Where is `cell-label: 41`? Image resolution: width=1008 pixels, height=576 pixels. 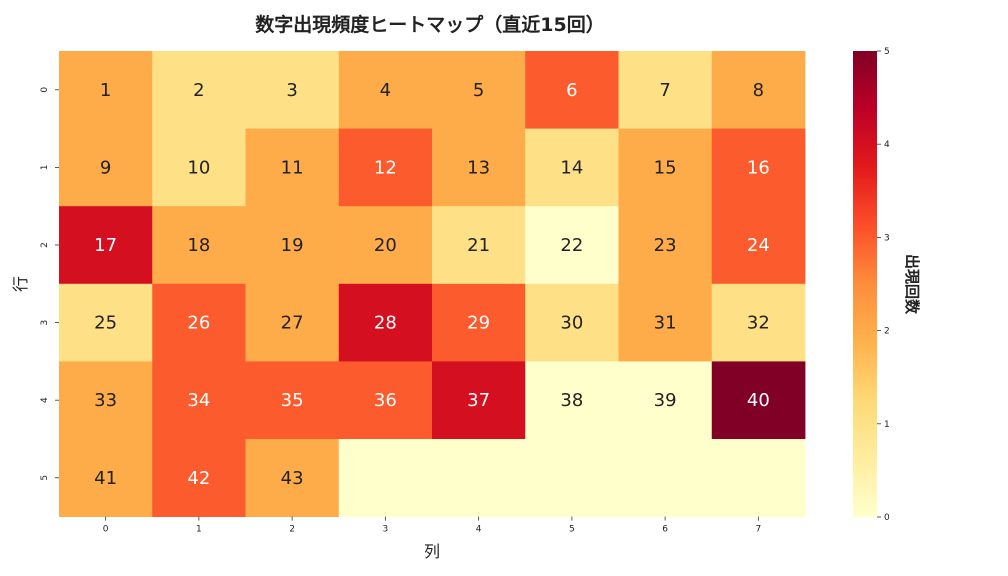
cell-label: 41 is located at coordinates (105, 478).